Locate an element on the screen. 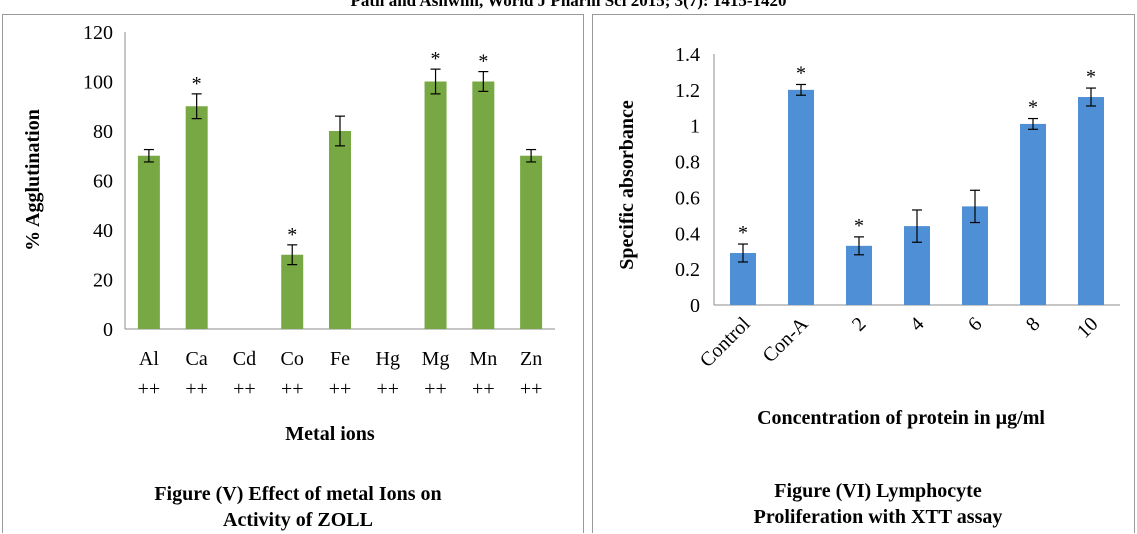 The height and width of the screenshot is (534, 1137). x-tick-label: Con-A is located at coordinates (785, 340).